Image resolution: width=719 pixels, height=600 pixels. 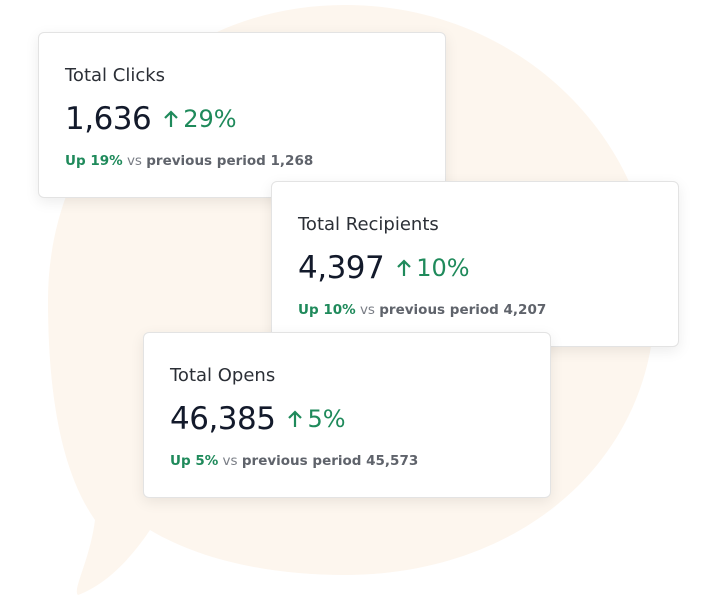 What do you see at coordinates (94, 161) in the screenshot?
I see `up-text: Up 19%` at bounding box center [94, 161].